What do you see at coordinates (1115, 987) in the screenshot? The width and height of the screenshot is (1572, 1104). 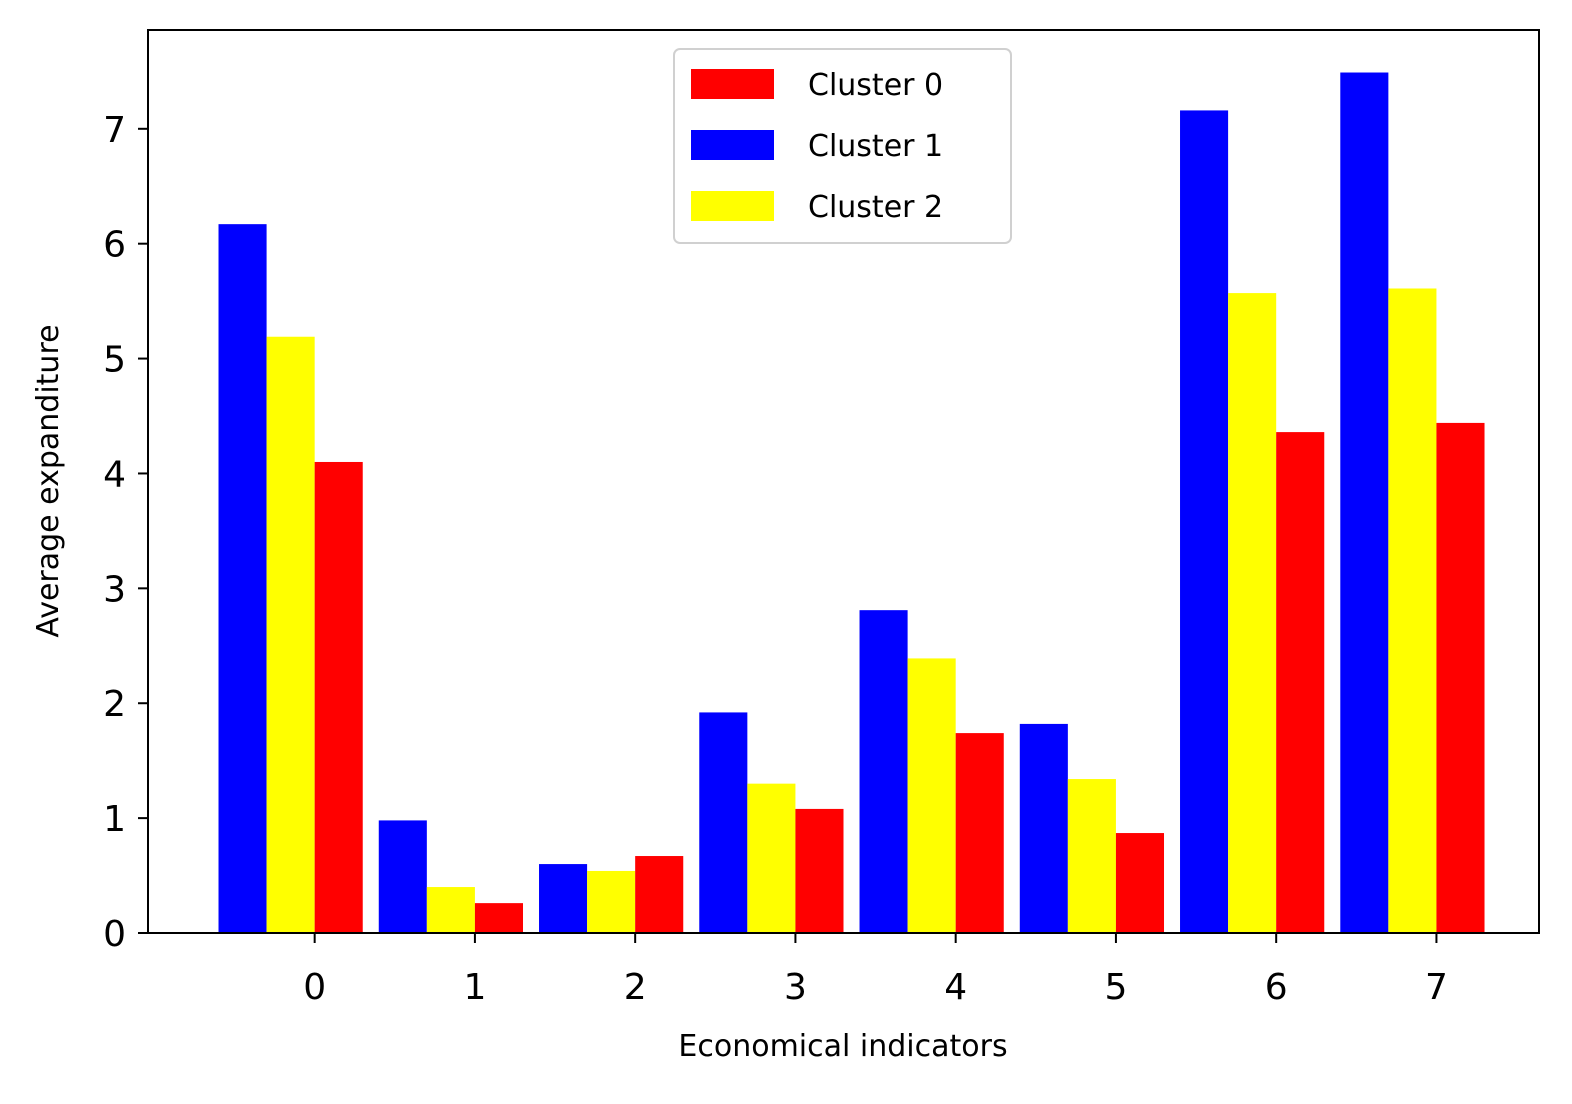 I see `x-tick-label-5: 5` at bounding box center [1115, 987].